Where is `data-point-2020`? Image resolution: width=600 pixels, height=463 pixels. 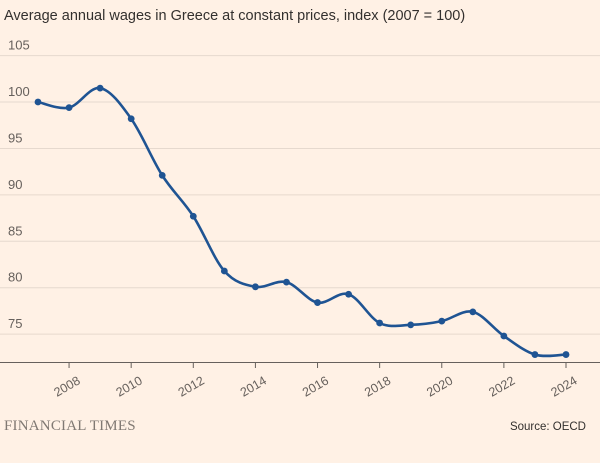
data-point-2020 is located at coordinates (442, 321).